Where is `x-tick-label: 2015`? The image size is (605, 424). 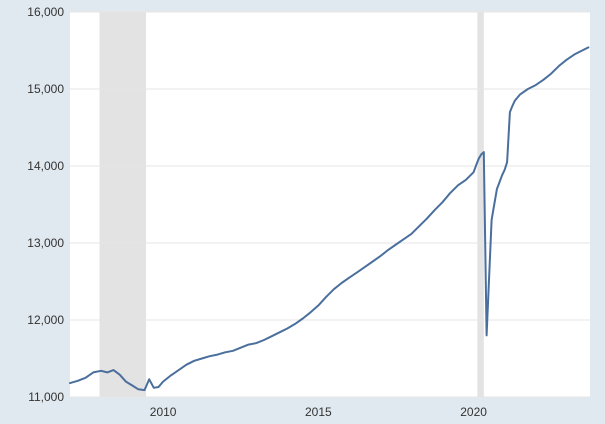
x-tick-label: 2015 is located at coordinates (318, 412).